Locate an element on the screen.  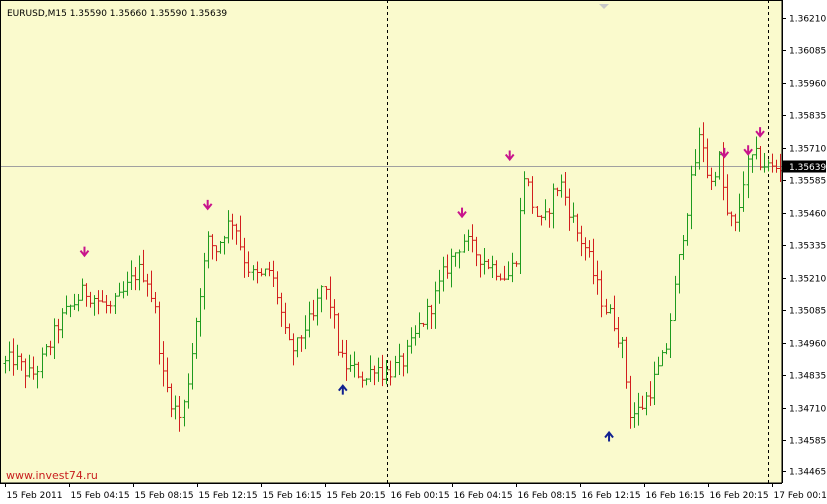
price-tick-label: 1.34585 is located at coordinates (807, 442).